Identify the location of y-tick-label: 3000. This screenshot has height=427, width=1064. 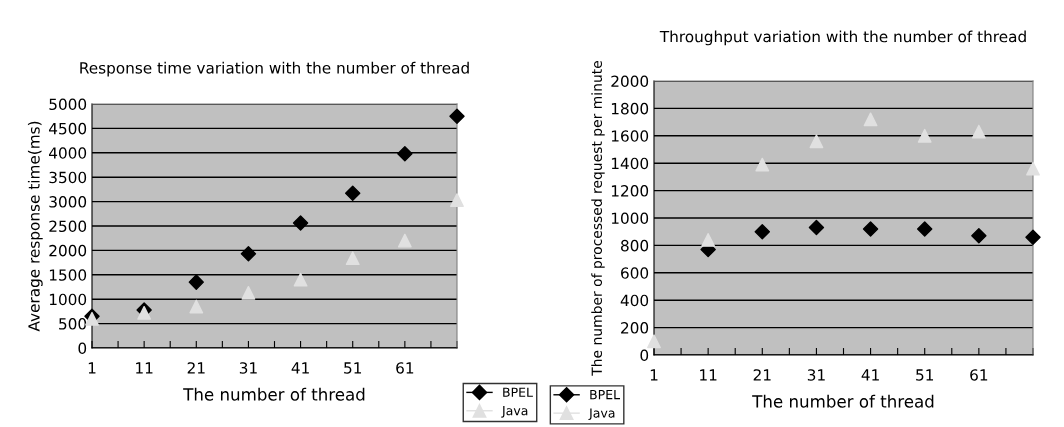
(68, 202).